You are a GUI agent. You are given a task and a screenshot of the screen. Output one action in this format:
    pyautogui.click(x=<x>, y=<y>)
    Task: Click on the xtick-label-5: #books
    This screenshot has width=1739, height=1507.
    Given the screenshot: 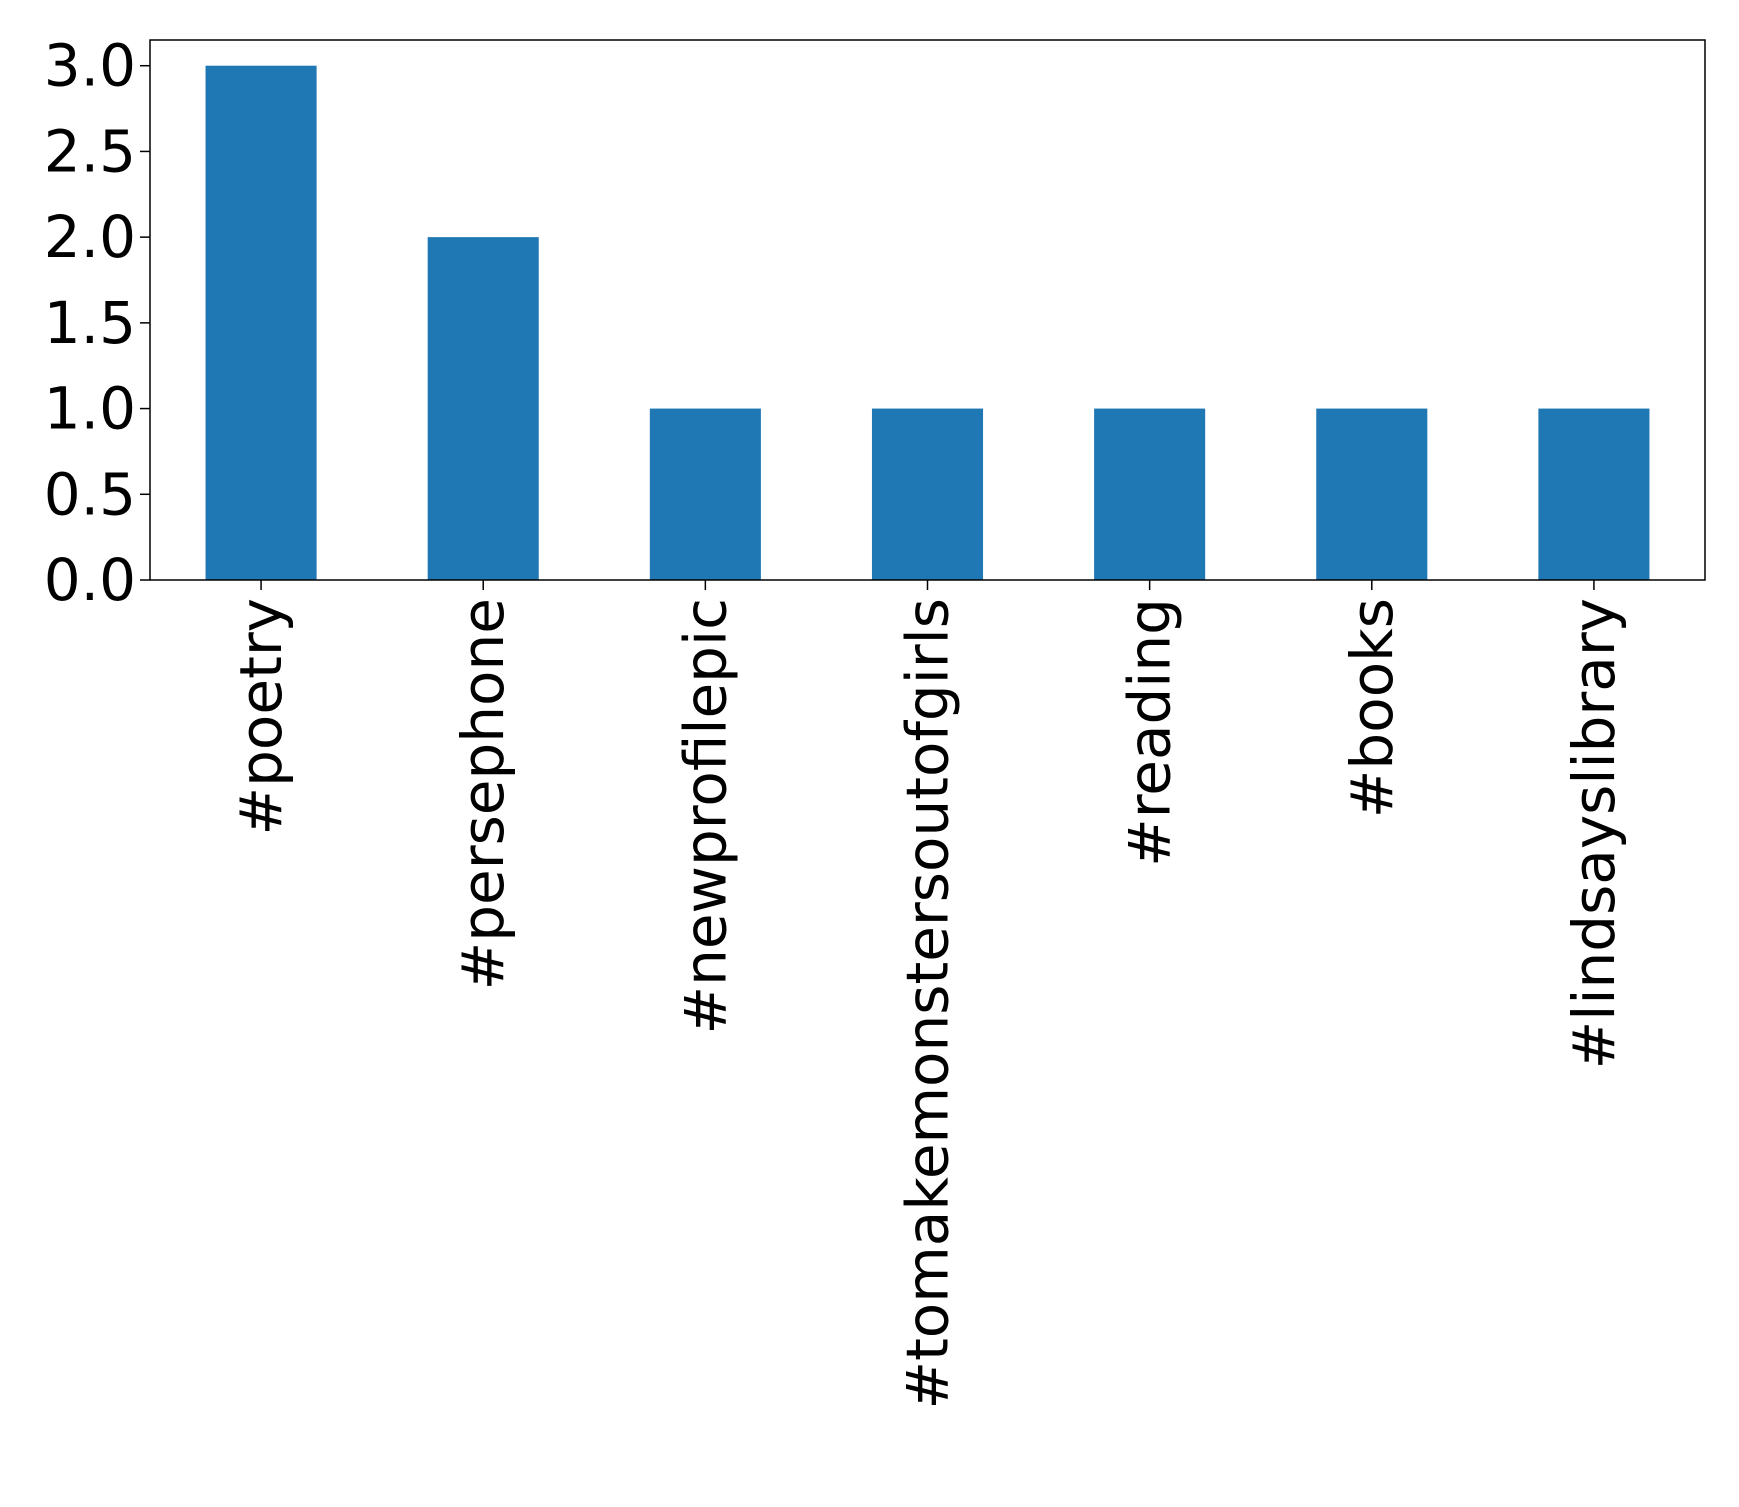 What is the action you would take?
    pyautogui.click(x=1372, y=708)
    